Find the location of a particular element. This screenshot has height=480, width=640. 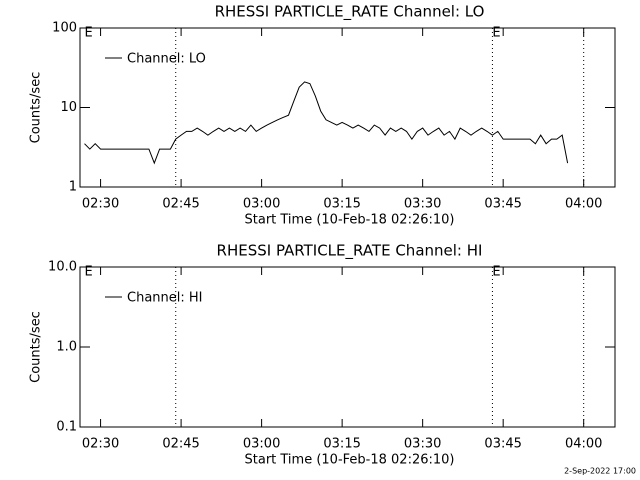

y-tick-label: 10.0 is located at coordinates (62, 267).